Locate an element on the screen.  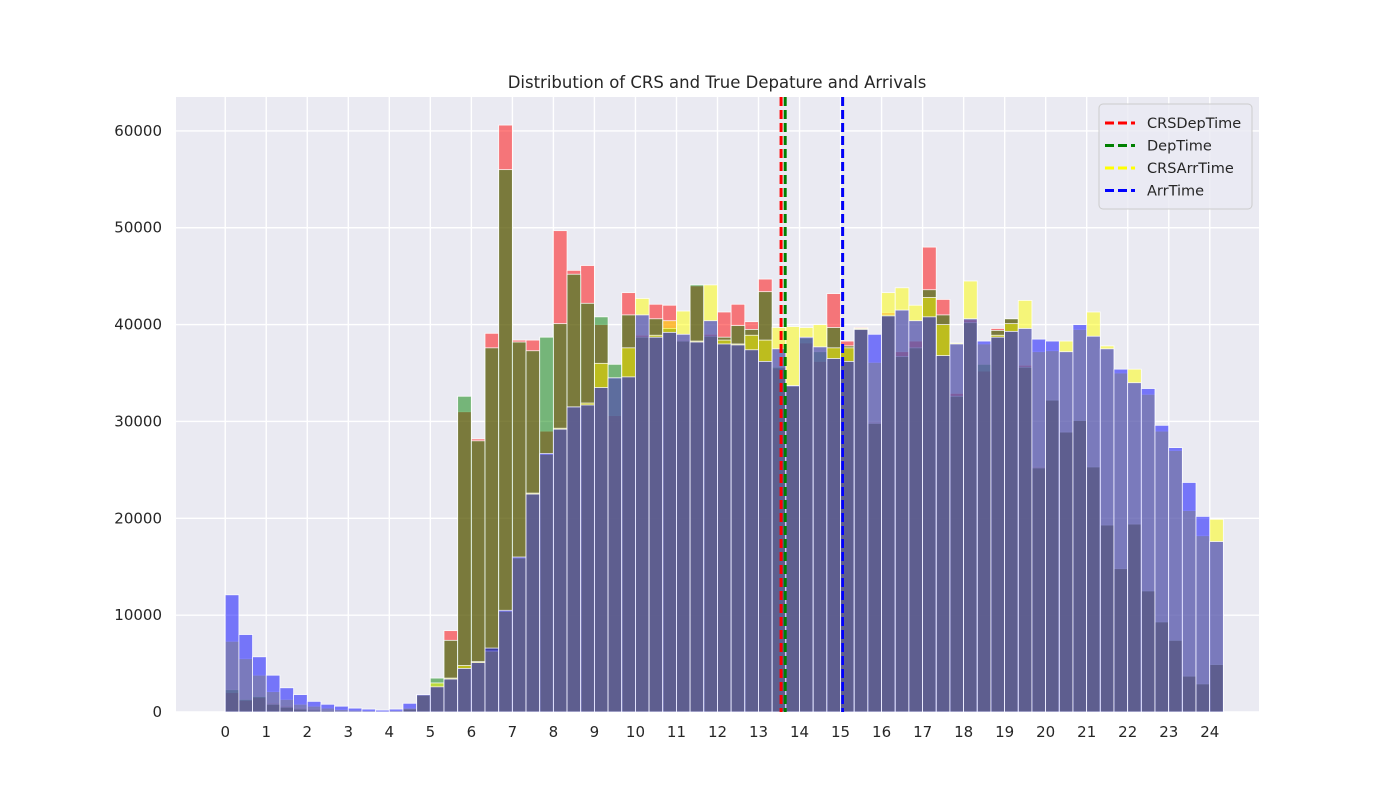
mean-lines is located at coordinates (812, 404).